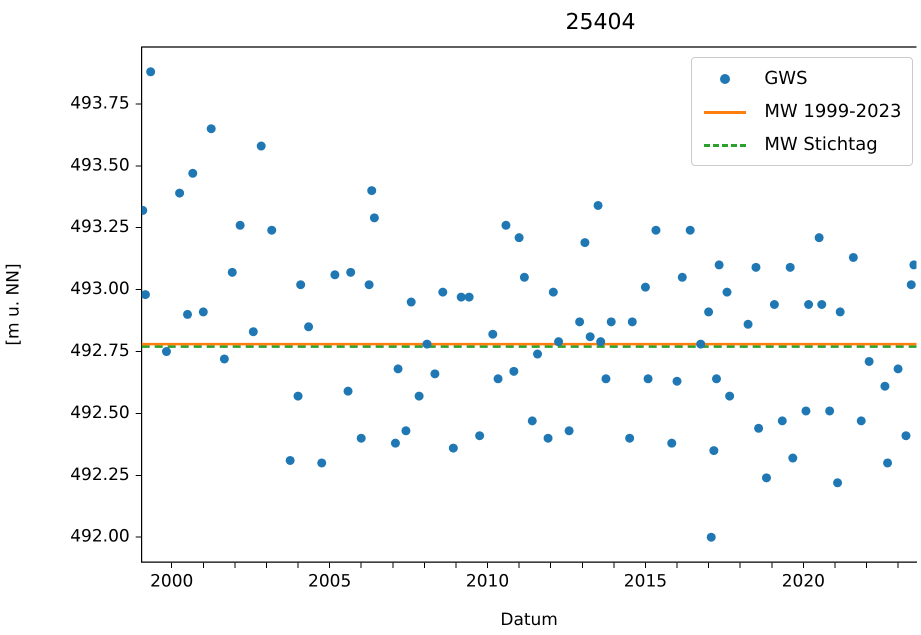 The height and width of the screenshot is (635, 921). Describe the element at coordinates (172, 582) in the screenshot. I see `x-tick-label: 2000` at that location.